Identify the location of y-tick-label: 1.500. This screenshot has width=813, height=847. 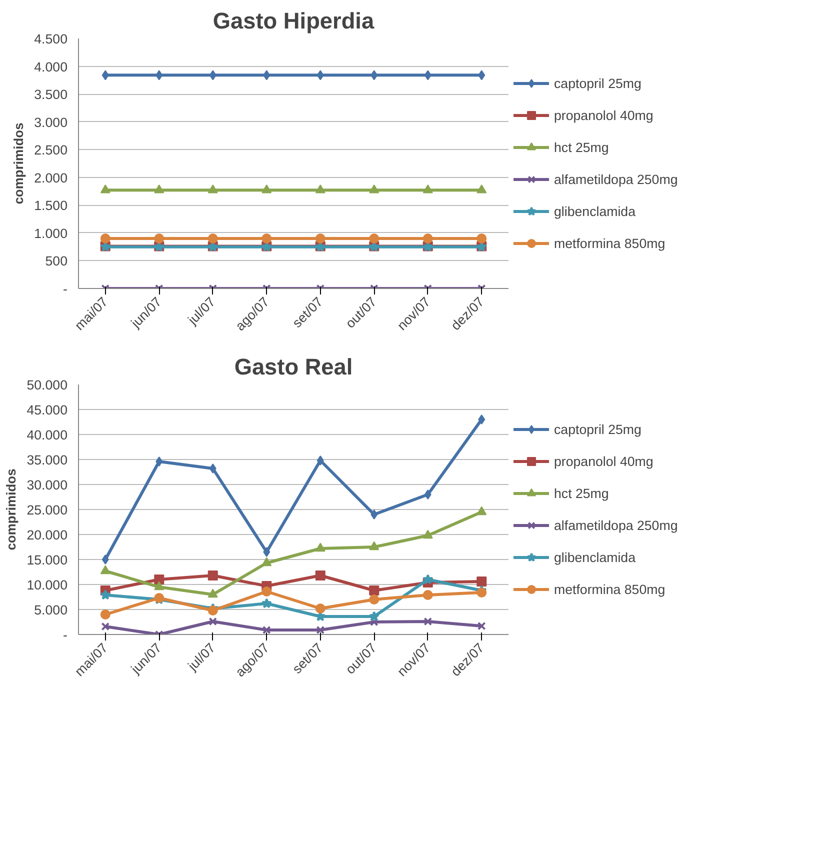
(51, 206).